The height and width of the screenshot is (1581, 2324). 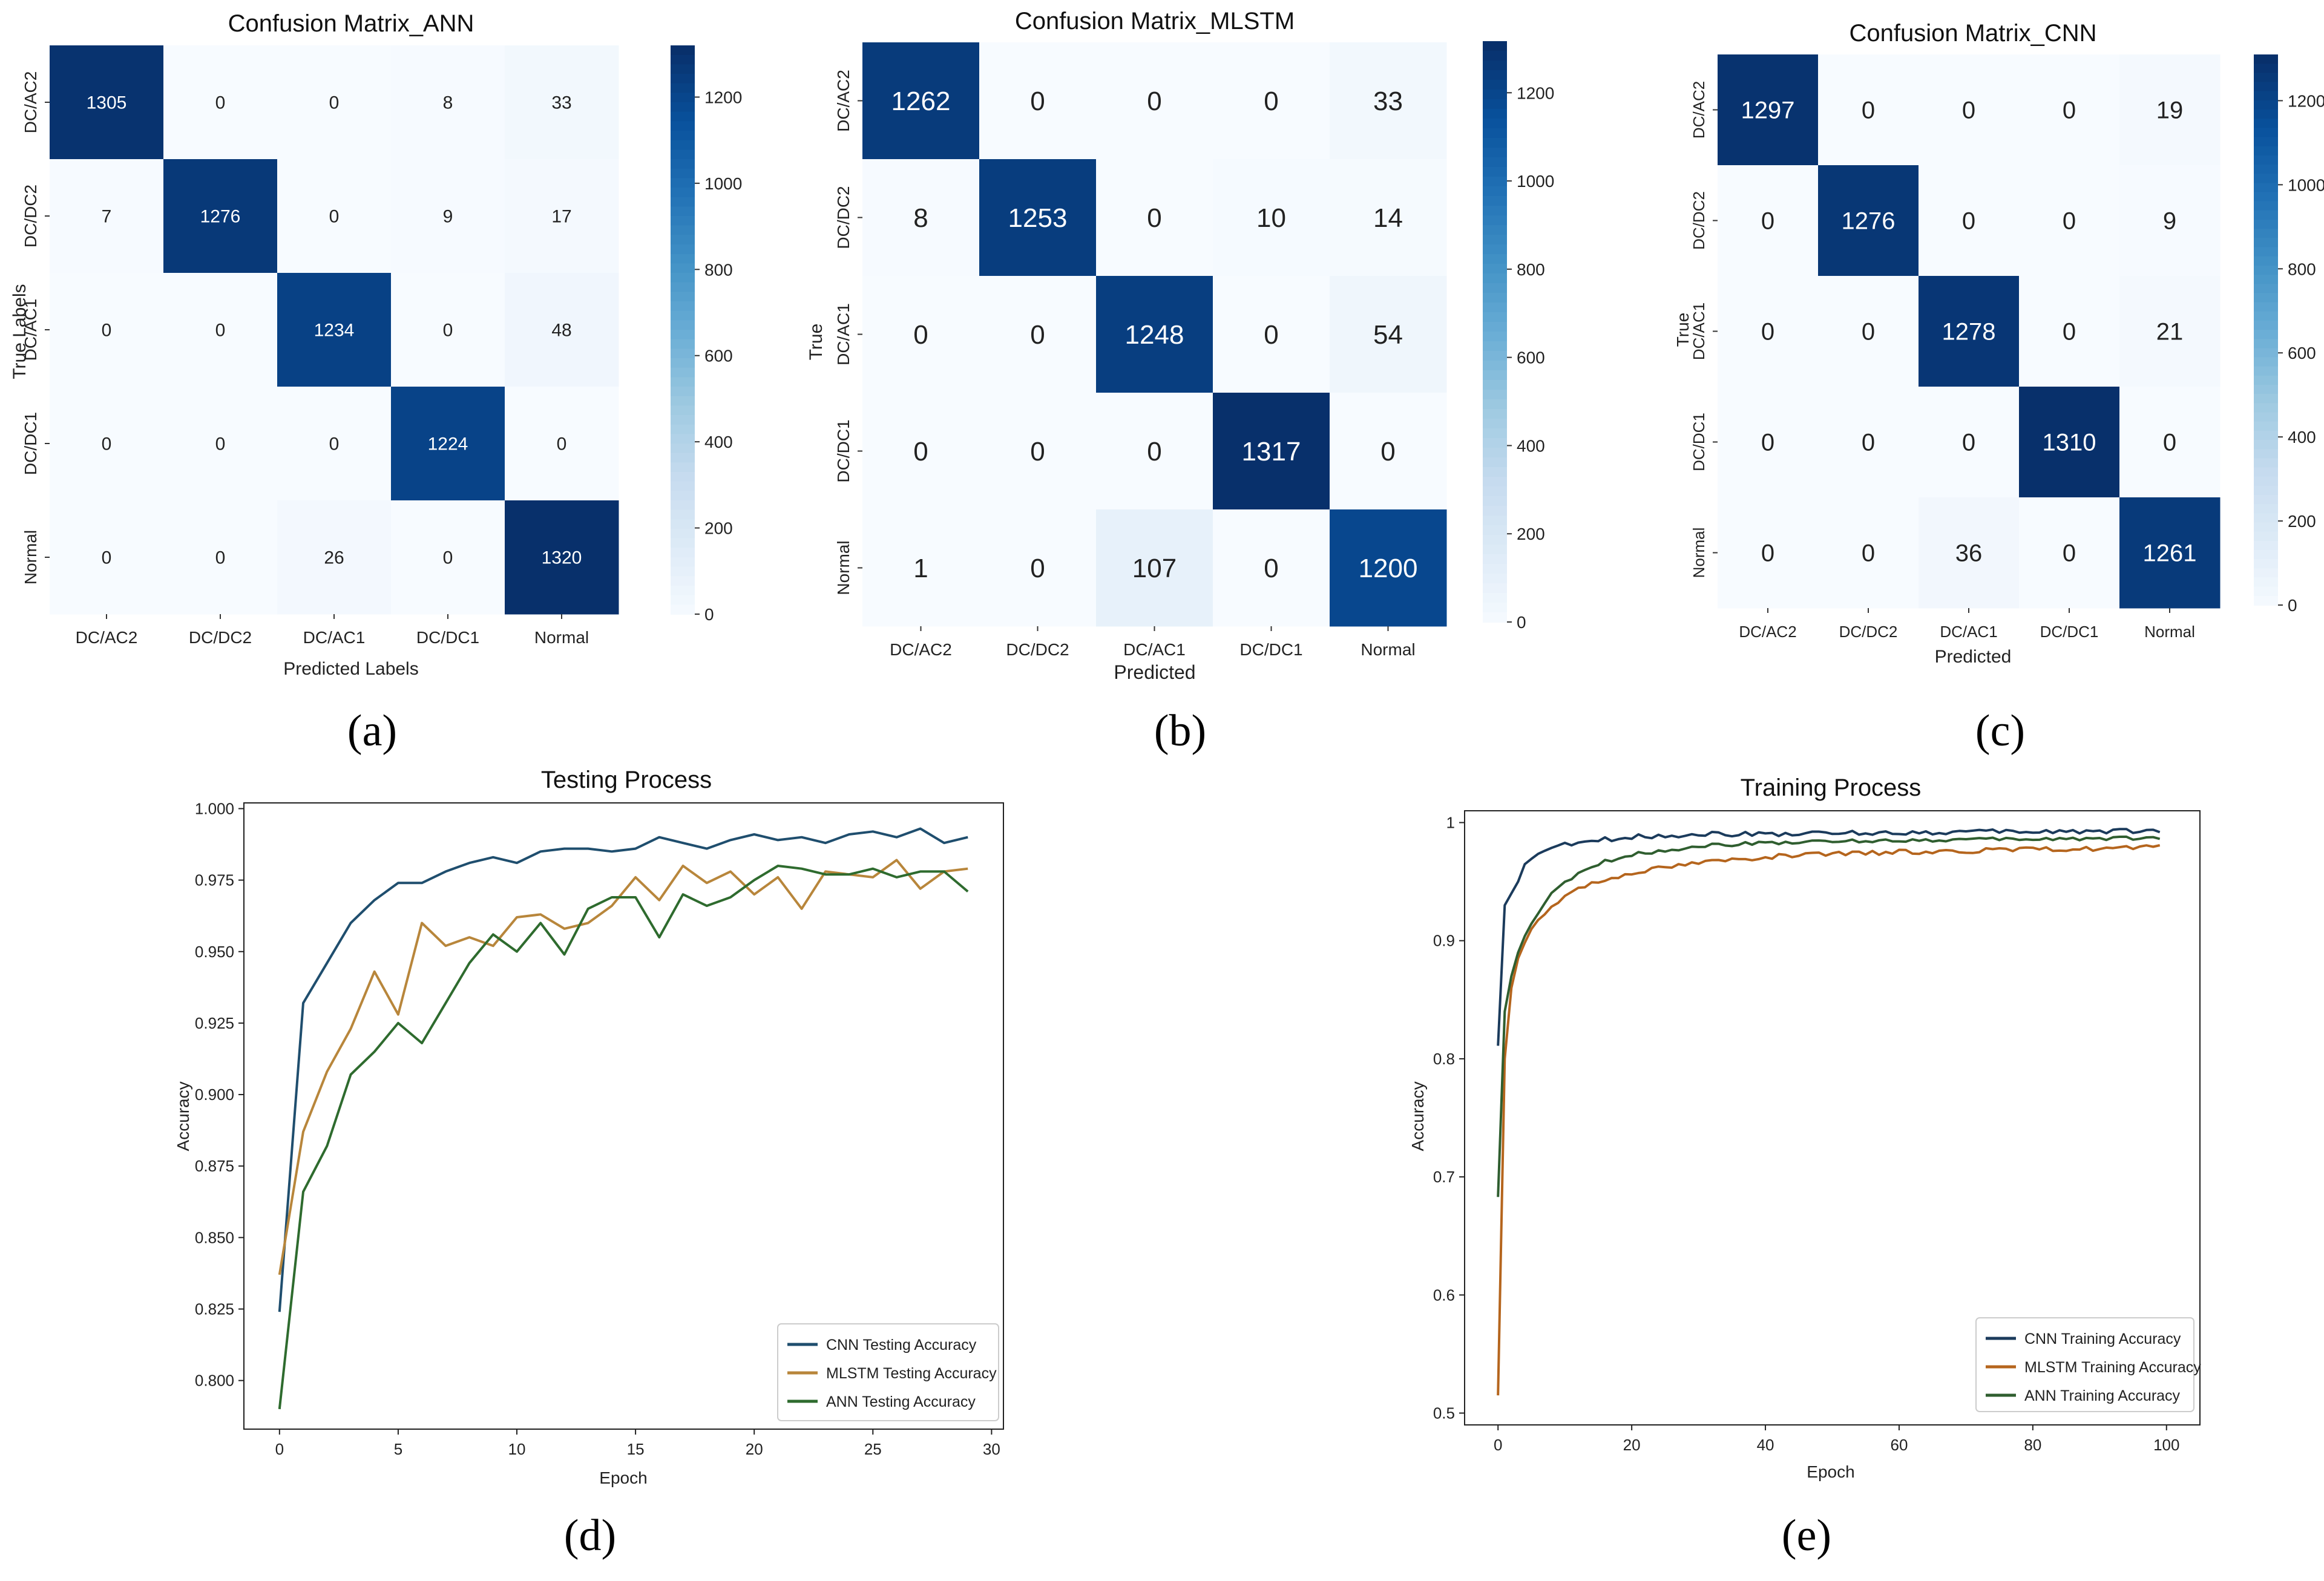 What do you see at coordinates (30, 330) in the screenshot?
I see `y-tick-label: DC/AC1` at bounding box center [30, 330].